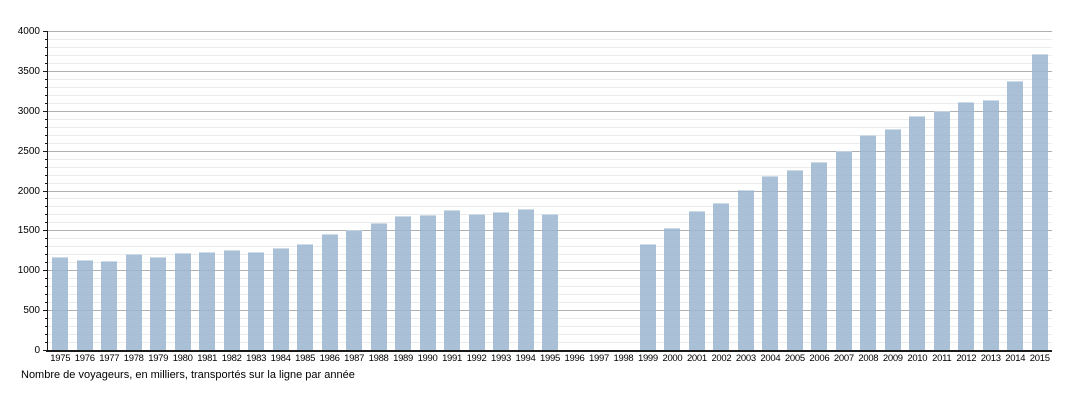  Describe the element at coordinates (672, 358) in the screenshot. I see `x-tick-label: 2000` at that location.